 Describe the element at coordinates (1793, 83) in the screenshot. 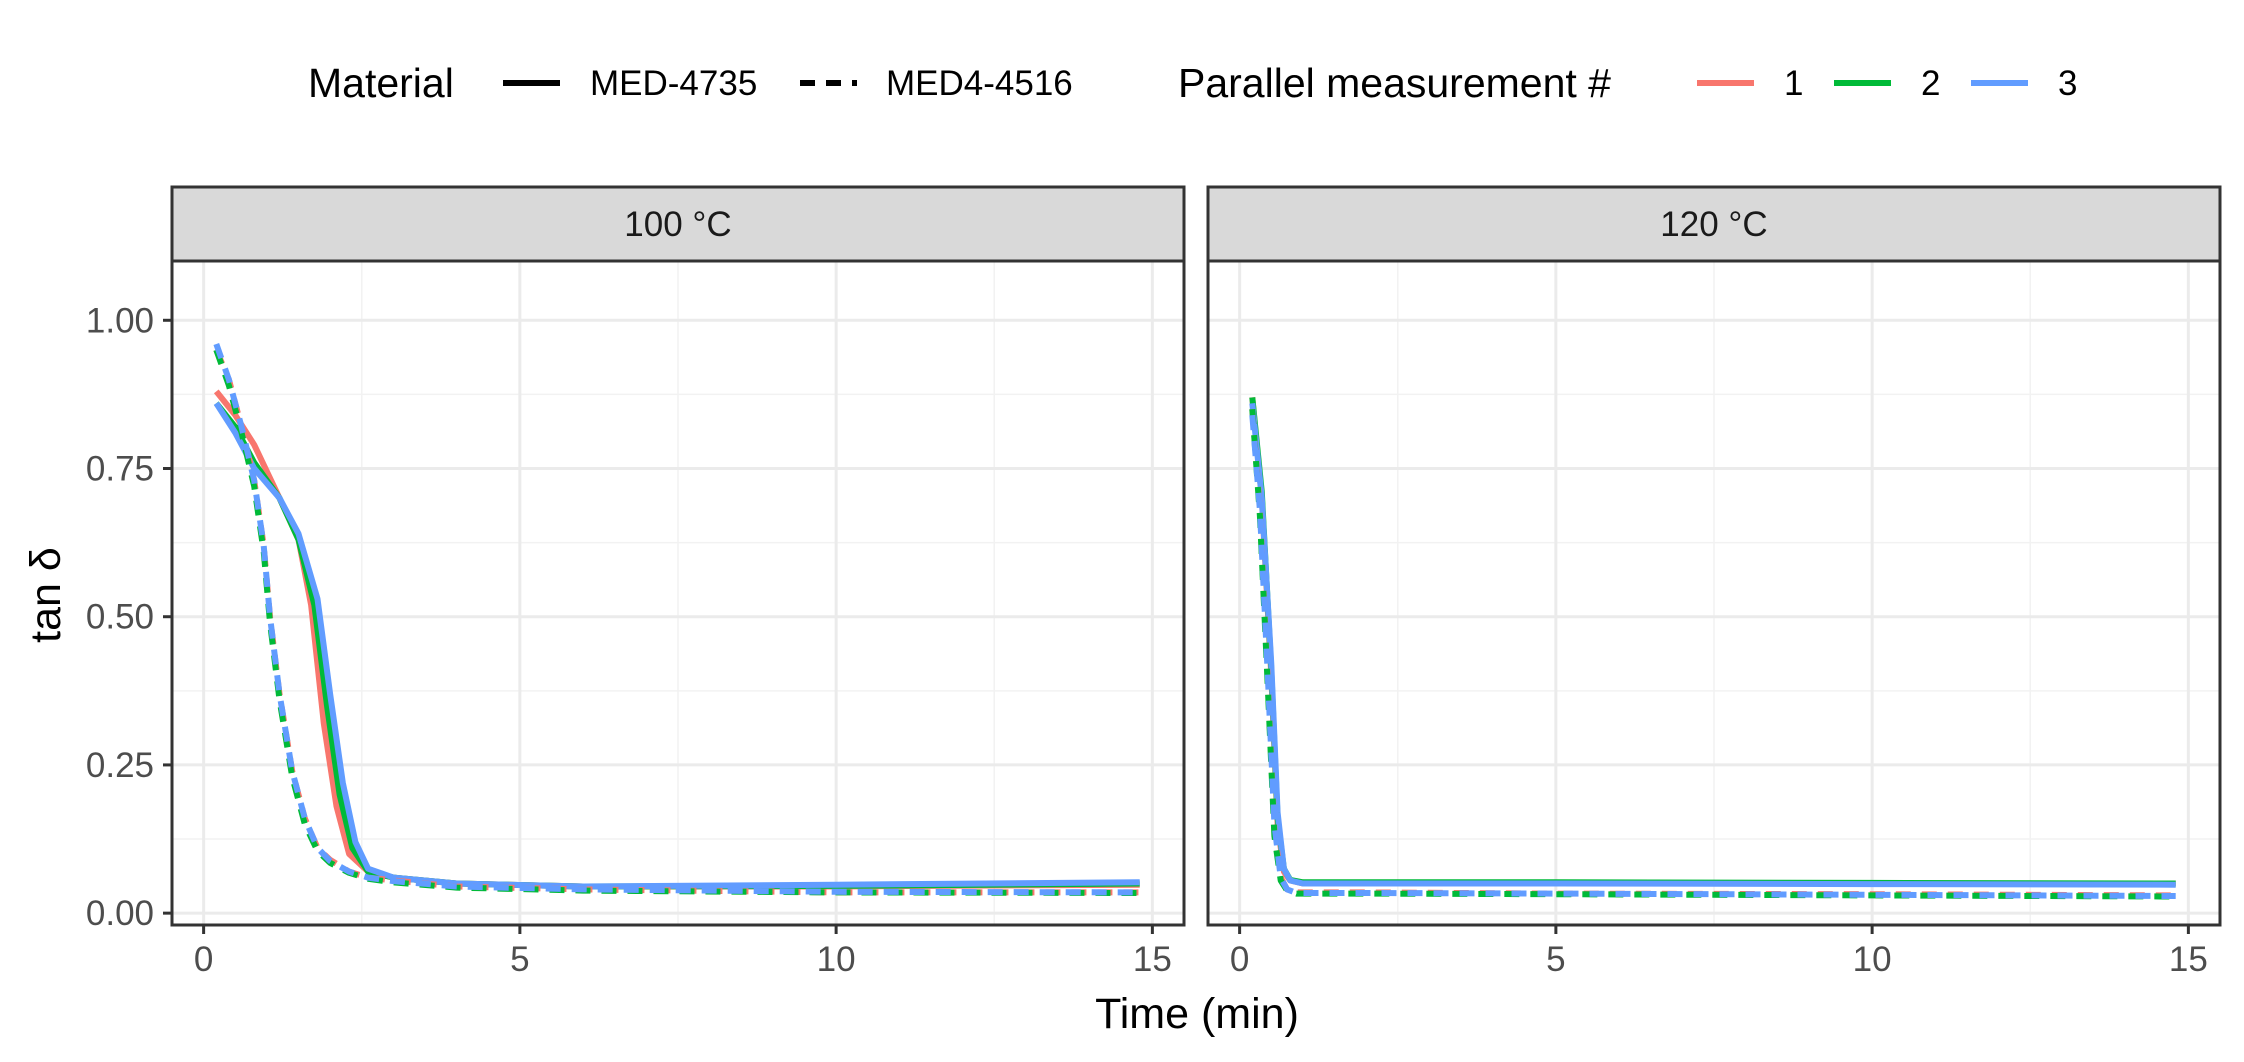

I see `legend-parallel-label-1: 1` at that location.